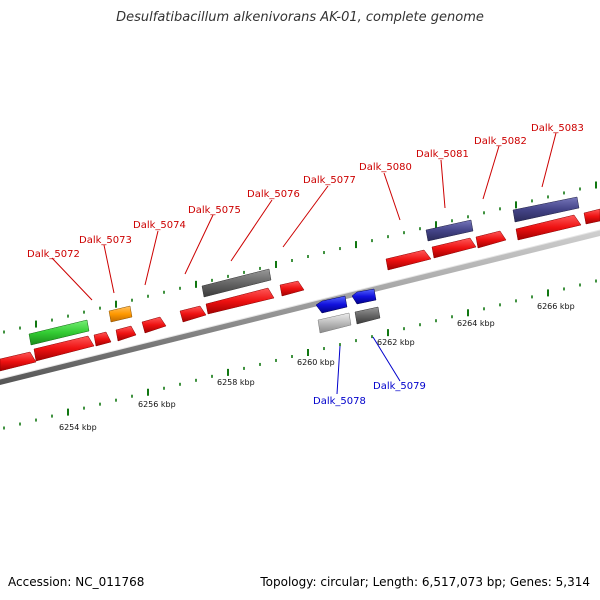 This screenshot has width=600, height=600. What do you see at coordinates (159, 225) in the screenshot?
I see `gene-label-dalk-5074: Dalk_5074` at bounding box center [159, 225].